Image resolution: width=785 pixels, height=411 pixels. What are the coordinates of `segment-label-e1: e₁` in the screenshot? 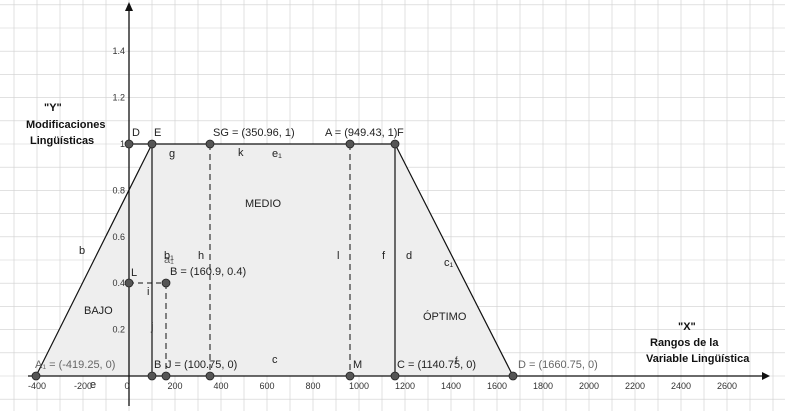 It's located at (277, 154).